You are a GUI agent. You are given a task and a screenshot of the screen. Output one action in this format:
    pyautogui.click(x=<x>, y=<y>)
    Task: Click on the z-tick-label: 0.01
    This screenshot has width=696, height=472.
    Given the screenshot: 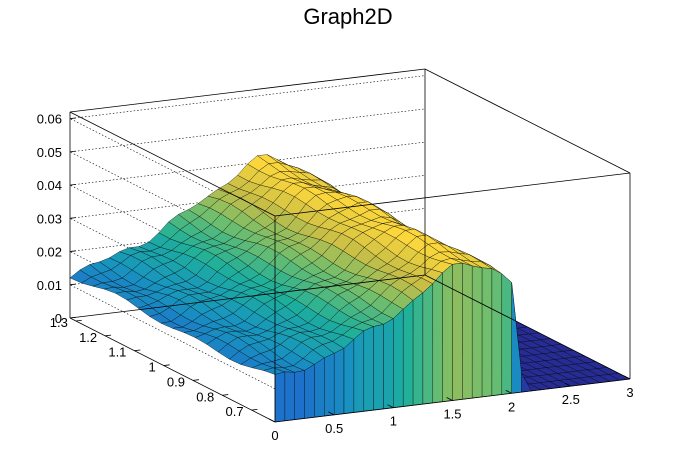 What is the action you would take?
    pyautogui.click(x=49, y=285)
    